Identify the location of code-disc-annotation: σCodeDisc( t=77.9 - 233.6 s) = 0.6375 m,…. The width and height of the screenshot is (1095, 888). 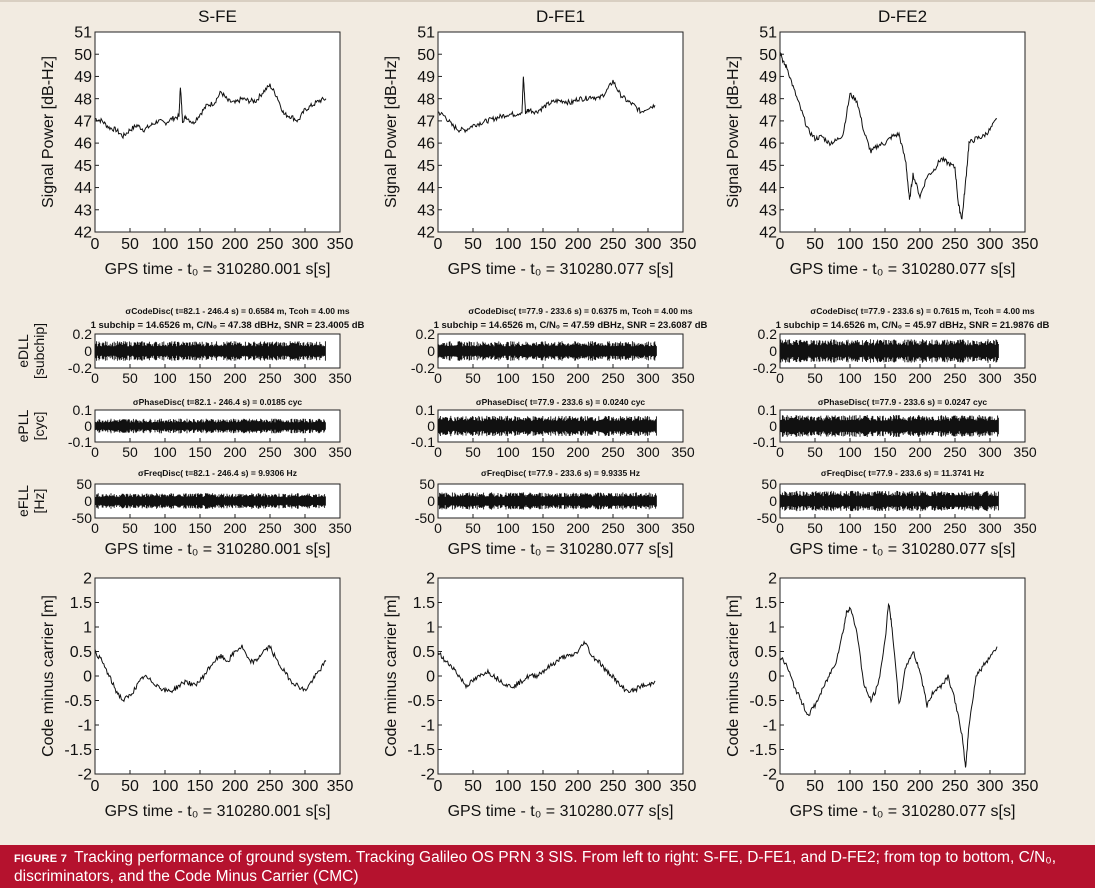
(580, 311).